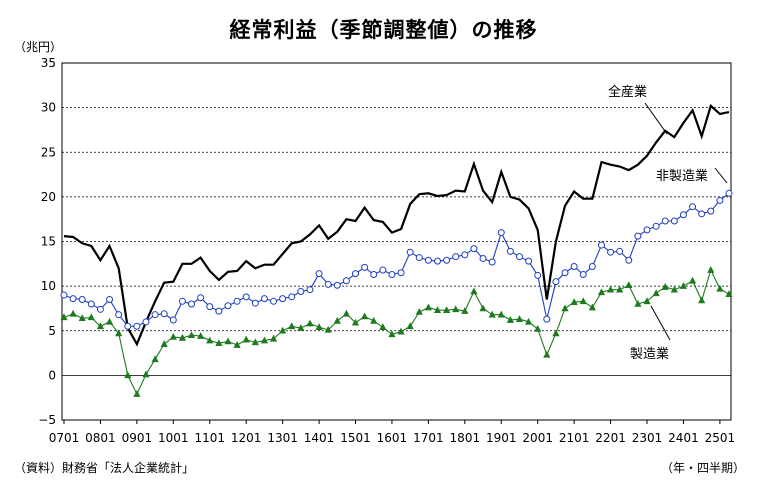 This screenshot has height=494, width=767. Describe the element at coordinates (683, 438) in the screenshot. I see `x-tick-label: 2401` at that location.